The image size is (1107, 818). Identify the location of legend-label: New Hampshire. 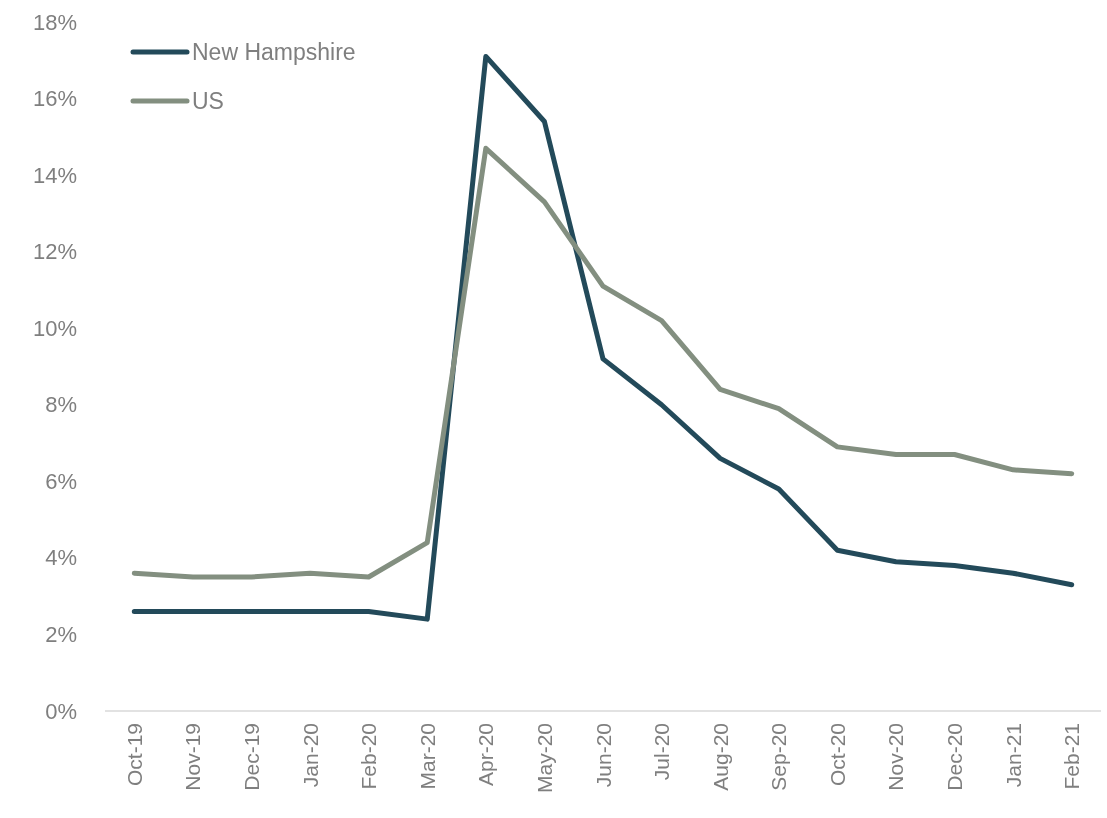
(274, 52).